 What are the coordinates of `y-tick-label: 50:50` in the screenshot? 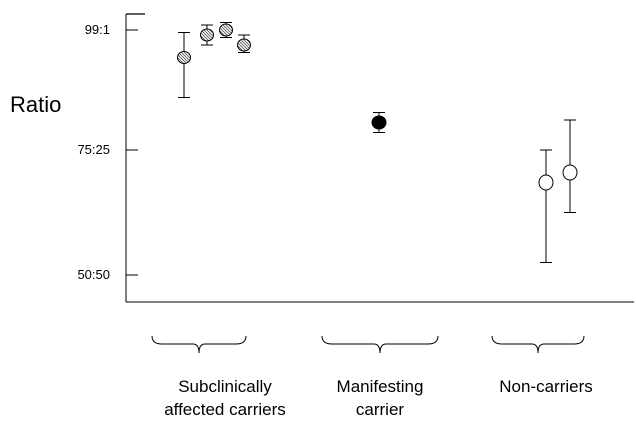 It's located at (93, 274).